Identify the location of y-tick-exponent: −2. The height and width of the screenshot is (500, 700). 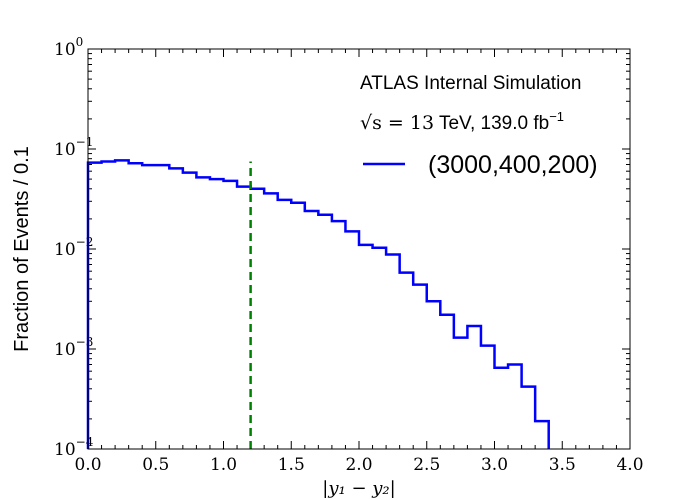
(85, 242).